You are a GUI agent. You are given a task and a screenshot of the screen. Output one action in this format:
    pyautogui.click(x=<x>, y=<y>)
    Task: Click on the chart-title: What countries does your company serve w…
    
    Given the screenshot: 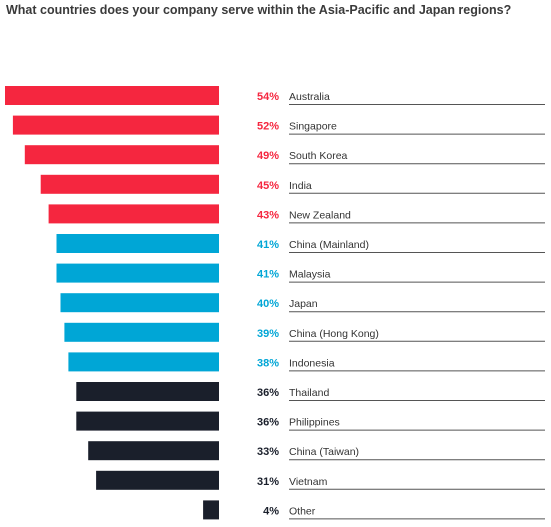 What is the action you would take?
    pyautogui.click(x=259, y=10)
    